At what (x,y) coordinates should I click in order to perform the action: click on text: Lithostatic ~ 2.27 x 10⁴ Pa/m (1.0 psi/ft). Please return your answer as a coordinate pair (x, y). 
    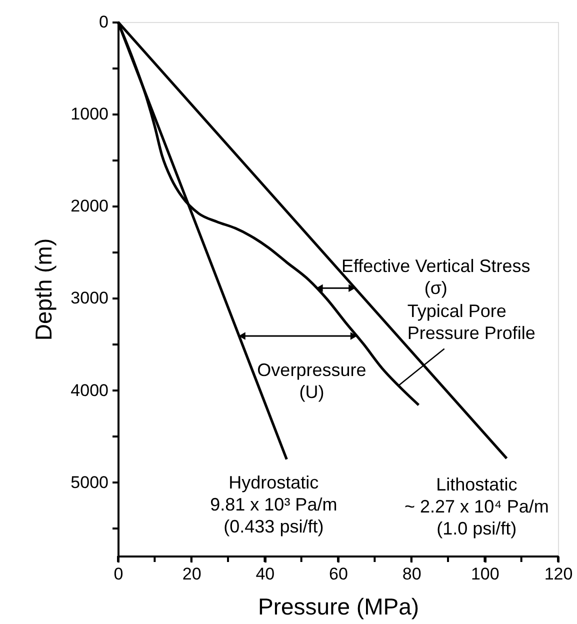
    Looking at the image, I should click on (476, 506).